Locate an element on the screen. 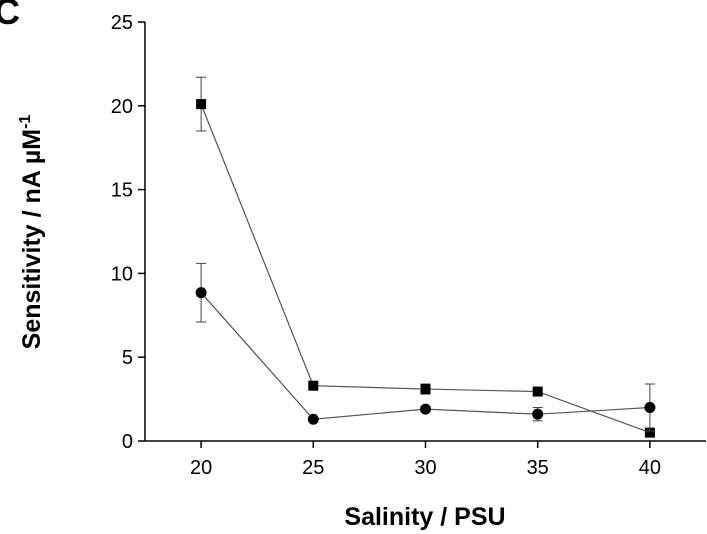 The image size is (707, 534). y-axis-title: Sensitivity / nA µM-1 is located at coordinates (31, 232).